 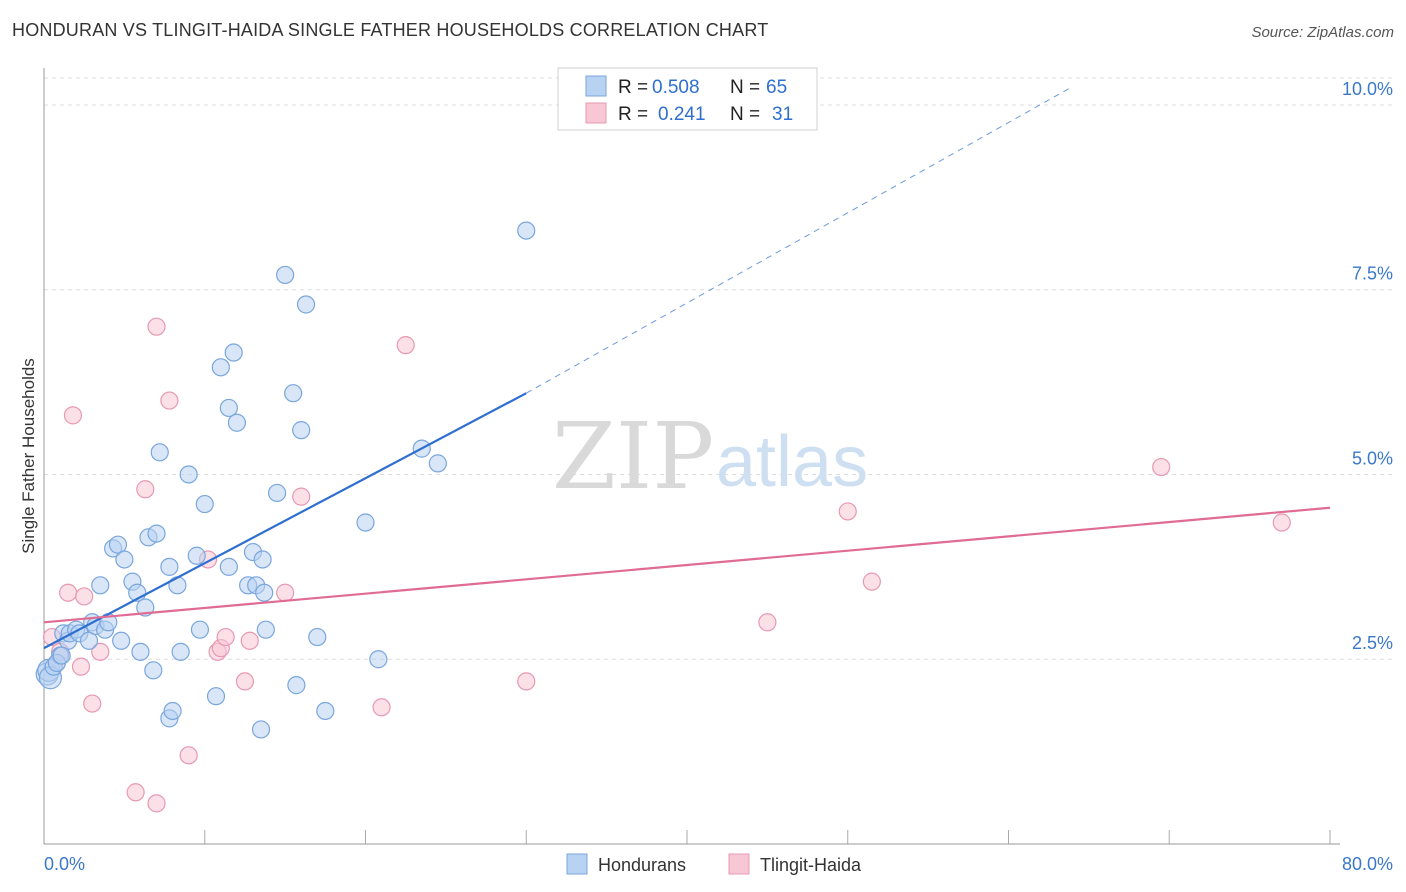 I want to click on legend-r-label-1: R =, so click(x=633, y=87).